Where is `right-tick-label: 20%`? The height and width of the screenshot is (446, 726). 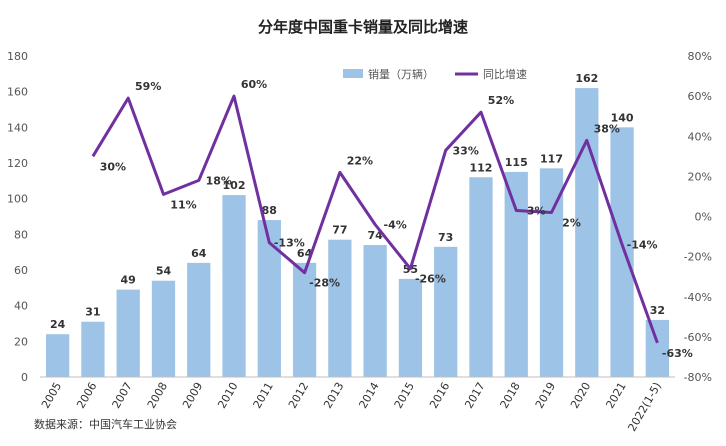
right-tick-label: 20% is located at coordinates (700, 176).